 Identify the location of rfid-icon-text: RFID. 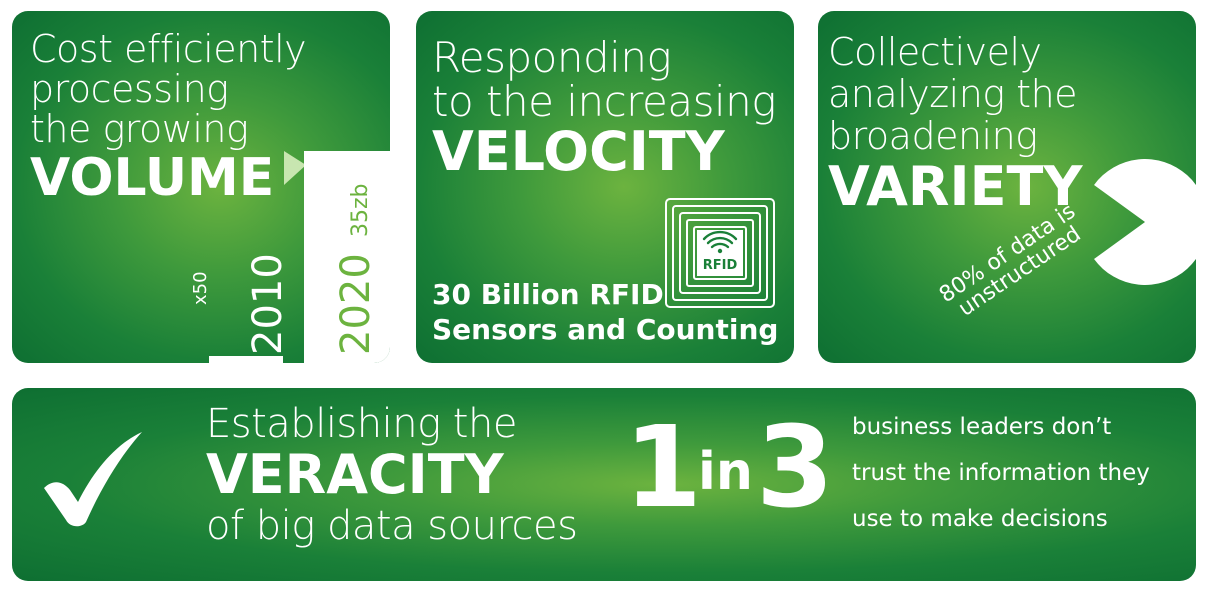
(720, 265).